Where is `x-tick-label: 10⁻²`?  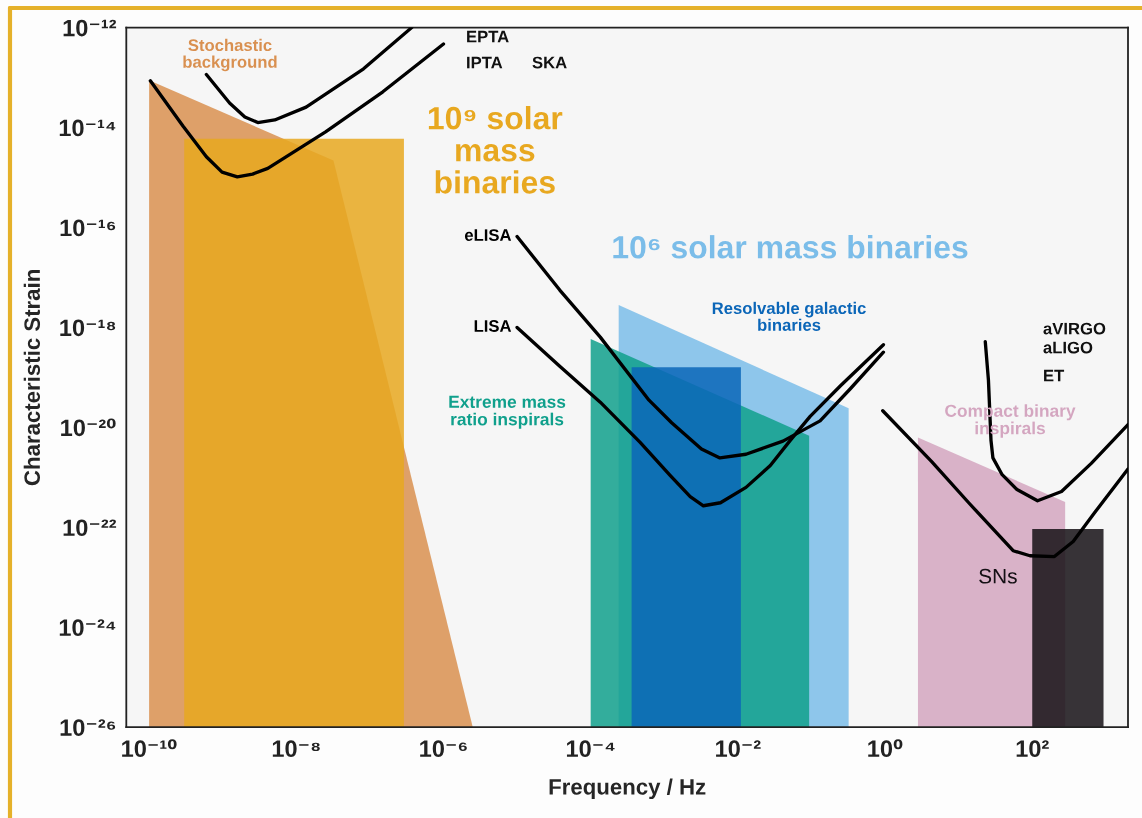 x-tick-label: 10⁻² is located at coordinates (738, 749).